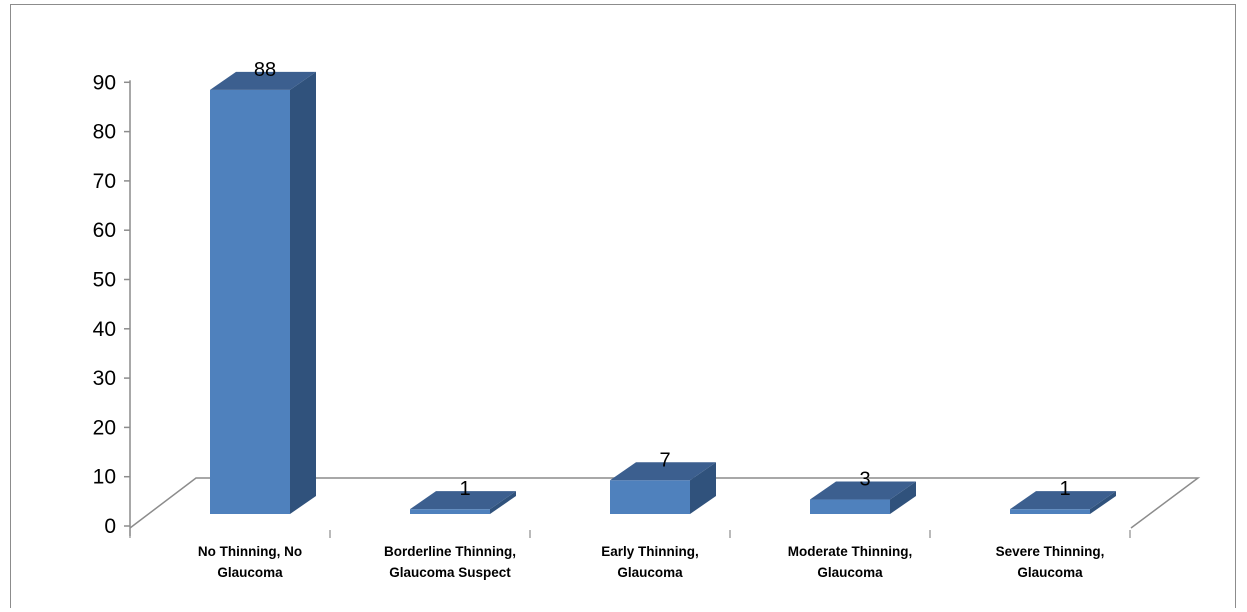  What do you see at coordinates (104, 181) in the screenshot?
I see `y-tick-label: 70` at bounding box center [104, 181].